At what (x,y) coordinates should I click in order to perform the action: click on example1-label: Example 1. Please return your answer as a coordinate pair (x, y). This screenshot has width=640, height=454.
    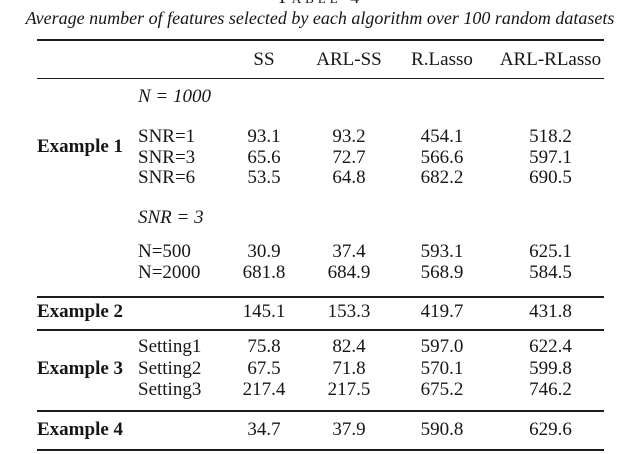
    Looking at the image, I should click on (80, 146).